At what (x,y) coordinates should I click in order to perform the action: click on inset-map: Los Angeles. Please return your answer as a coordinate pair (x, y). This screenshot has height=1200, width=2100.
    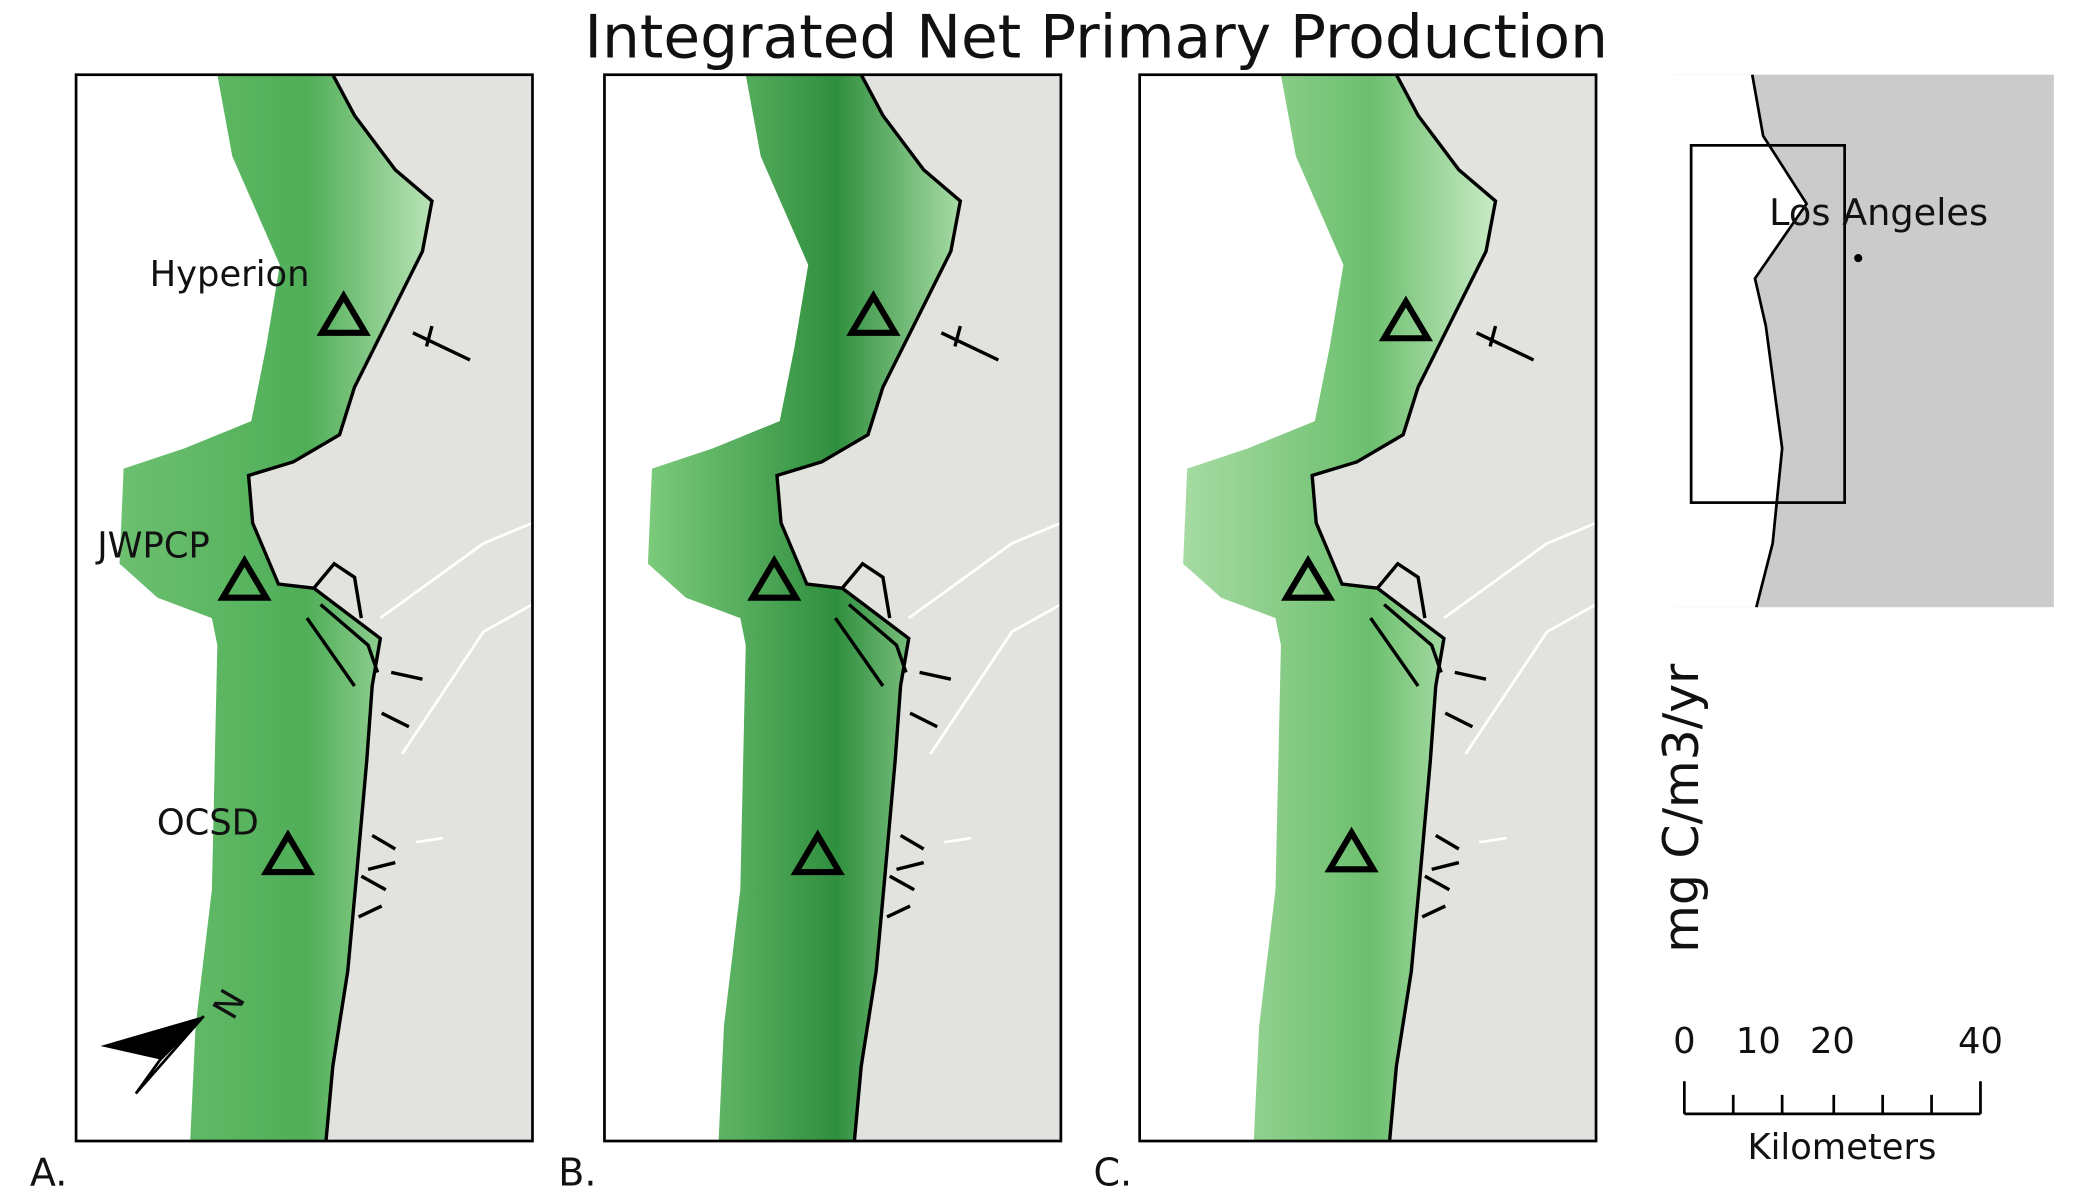
    Looking at the image, I should click on (1863, 341).